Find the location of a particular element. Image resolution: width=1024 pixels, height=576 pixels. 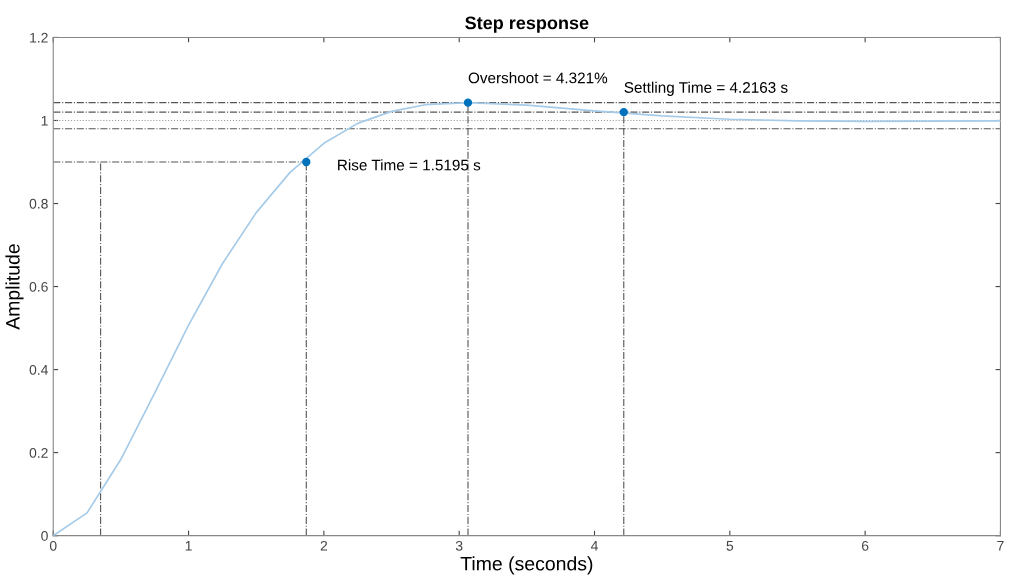

x-tick-label: 5 is located at coordinates (730, 546).